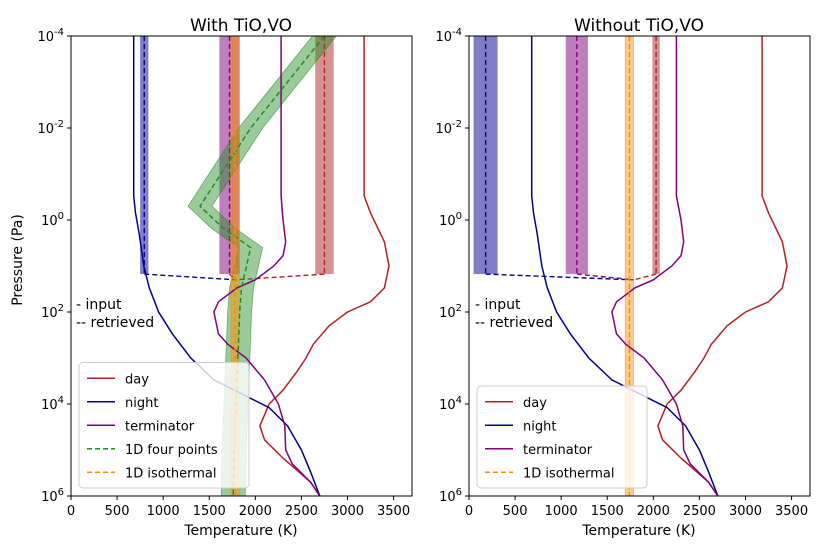  Describe the element at coordinates (240, 531) in the screenshot. I see `panel-1-xlabel: Temperature (K)` at that location.